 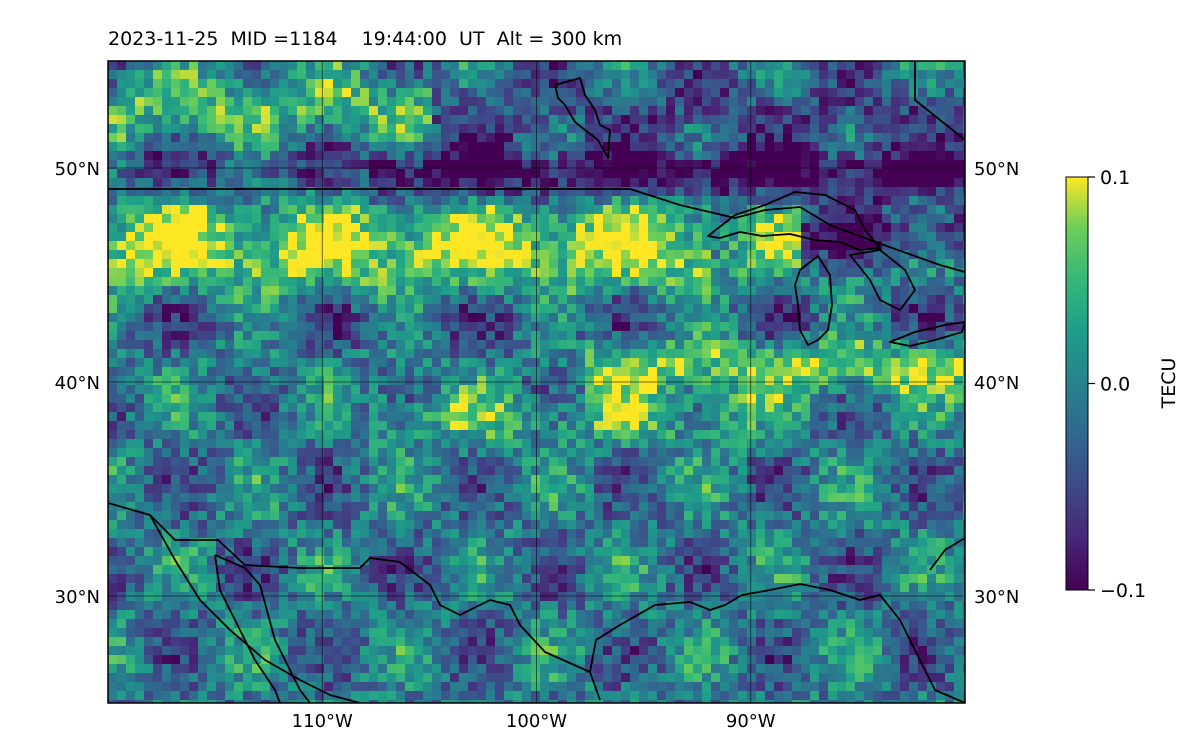 I want to click on lon-tick-label: 100°W, so click(x=536, y=721).